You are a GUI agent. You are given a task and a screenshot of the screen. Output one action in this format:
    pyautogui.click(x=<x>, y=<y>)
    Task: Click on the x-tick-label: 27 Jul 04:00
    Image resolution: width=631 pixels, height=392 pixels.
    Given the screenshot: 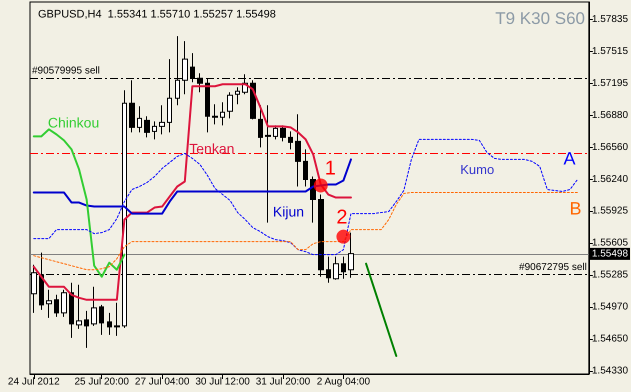 What is the action you would take?
    pyautogui.click(x=162, y=382)
    